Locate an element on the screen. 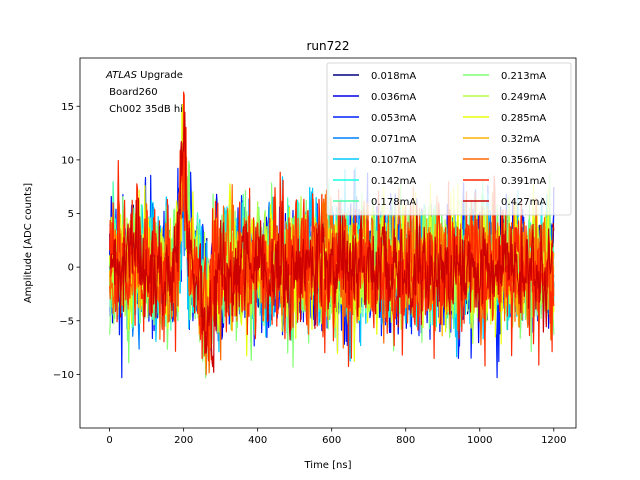 The image size is (640, 480). x-axis: 0 200 400 600 800 1000 1200 is located at coordinates (336, 437).